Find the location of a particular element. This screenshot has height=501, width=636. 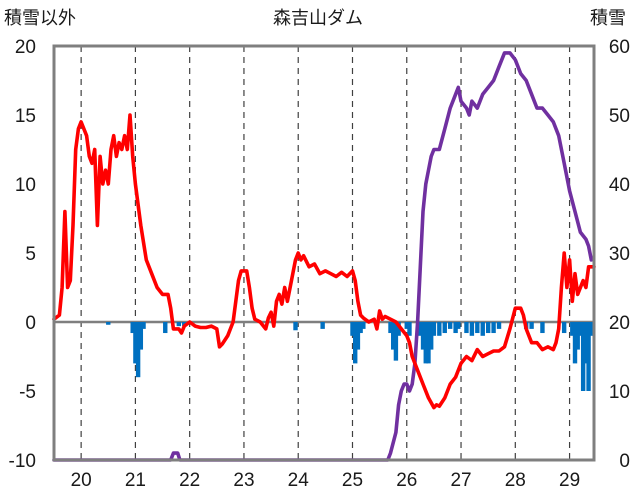

y-left-tick-label: 5 is located at coordinates (30, 254).